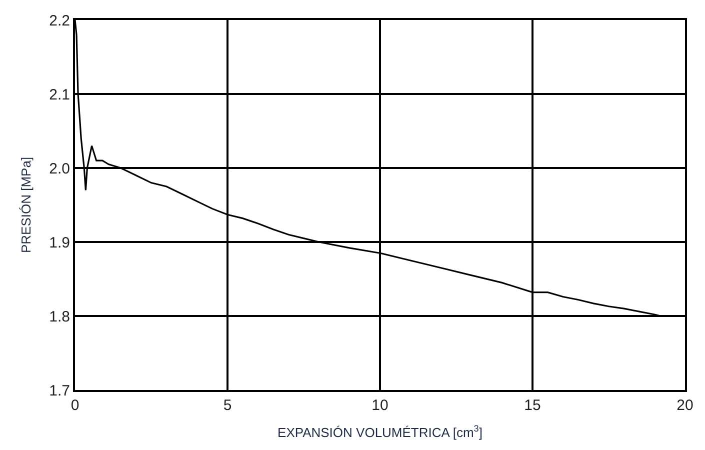 This screenshot has width=705, height=450. I want to click on x-tick-label: 20, so click(685, 405).